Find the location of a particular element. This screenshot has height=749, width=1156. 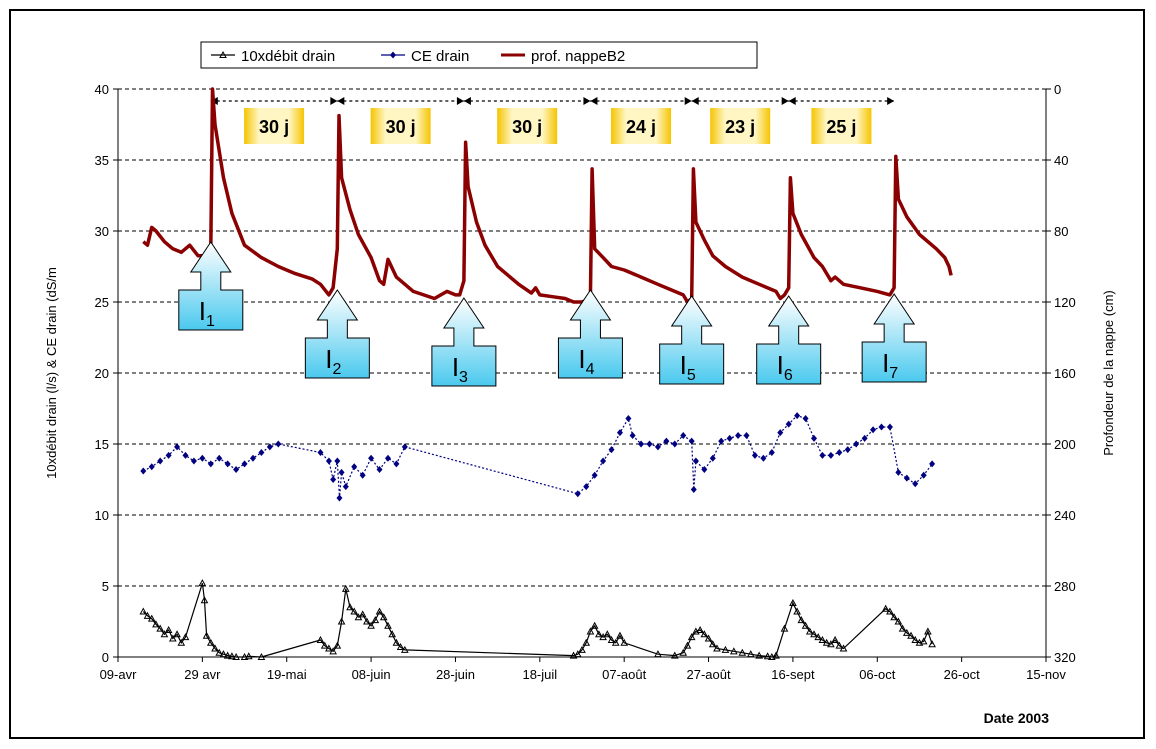

irrigation-label-subscript: 1 is located at coordinates (210, 321).